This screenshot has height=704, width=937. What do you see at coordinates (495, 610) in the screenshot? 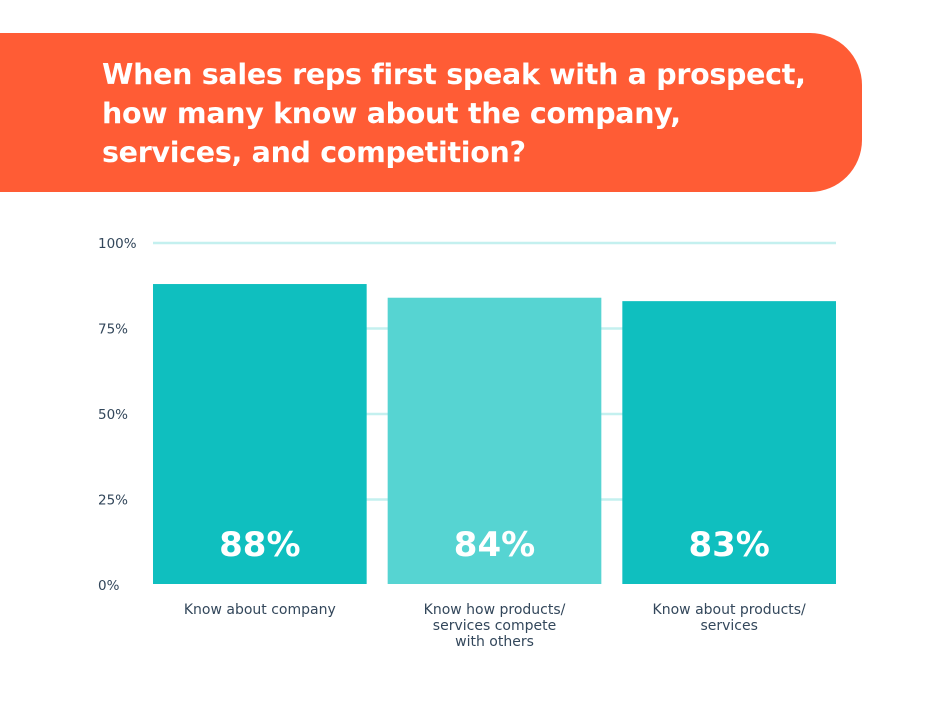
I see `x-category-label: Know how products/` at bounding box center [495, 610].